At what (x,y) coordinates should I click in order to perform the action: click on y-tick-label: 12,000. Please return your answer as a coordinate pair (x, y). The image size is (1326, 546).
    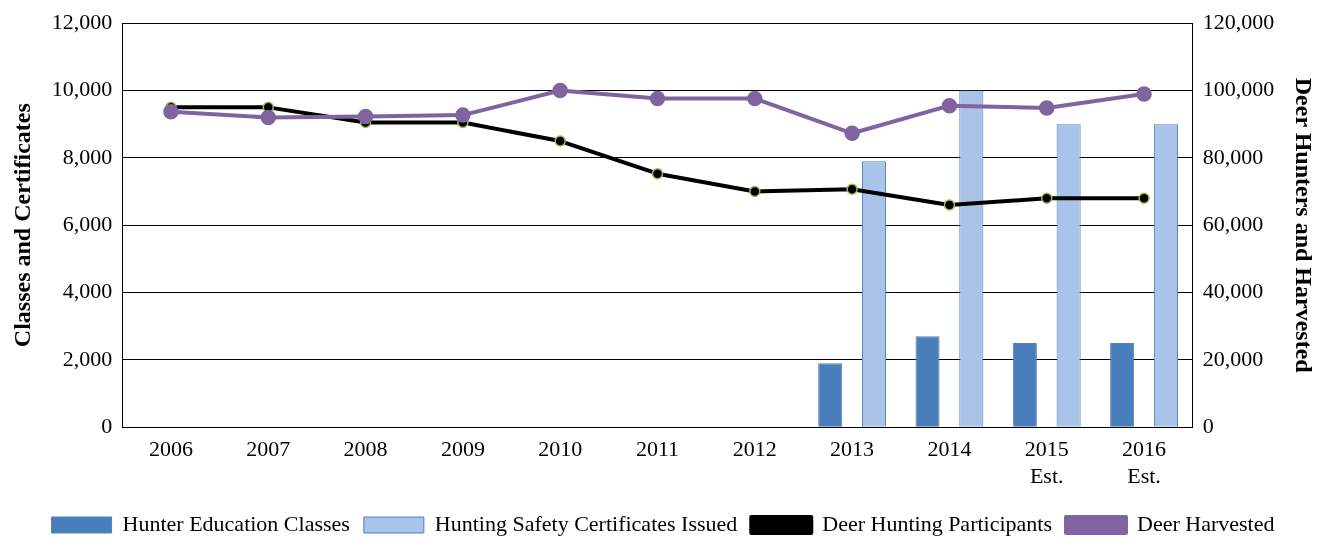
    Looking at the image, I should click on (82, 21).